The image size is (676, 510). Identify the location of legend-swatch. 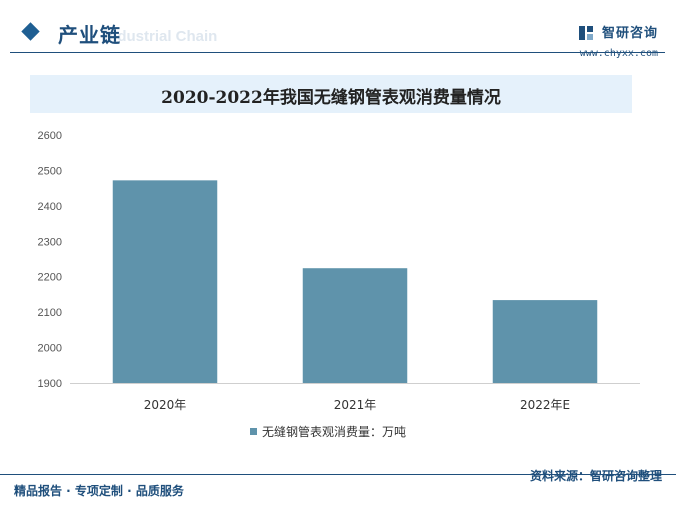
(253, 431).